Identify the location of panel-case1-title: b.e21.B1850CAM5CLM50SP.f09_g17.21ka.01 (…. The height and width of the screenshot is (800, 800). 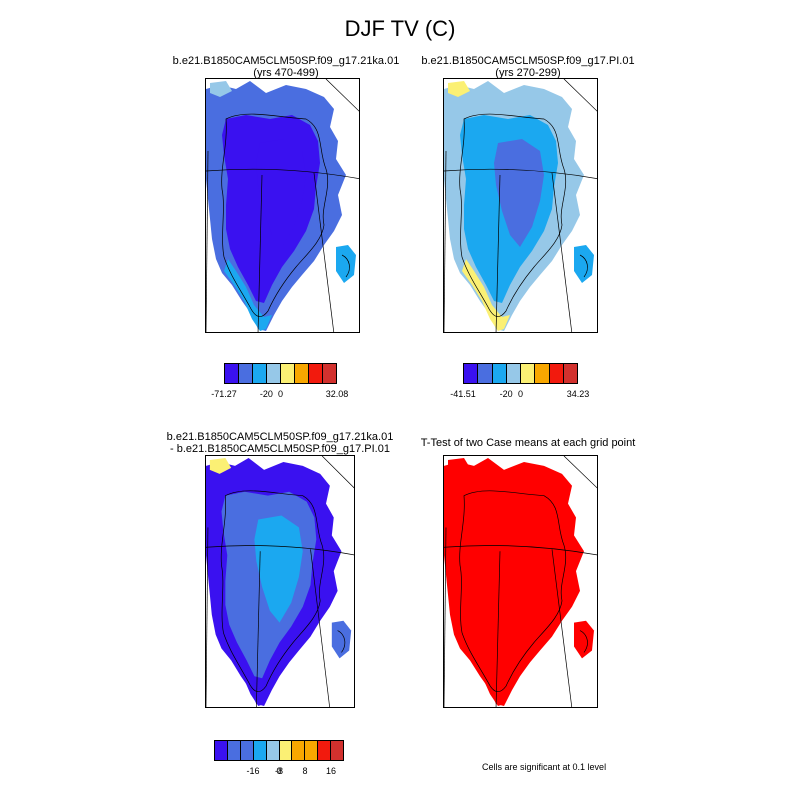
(286, 67).